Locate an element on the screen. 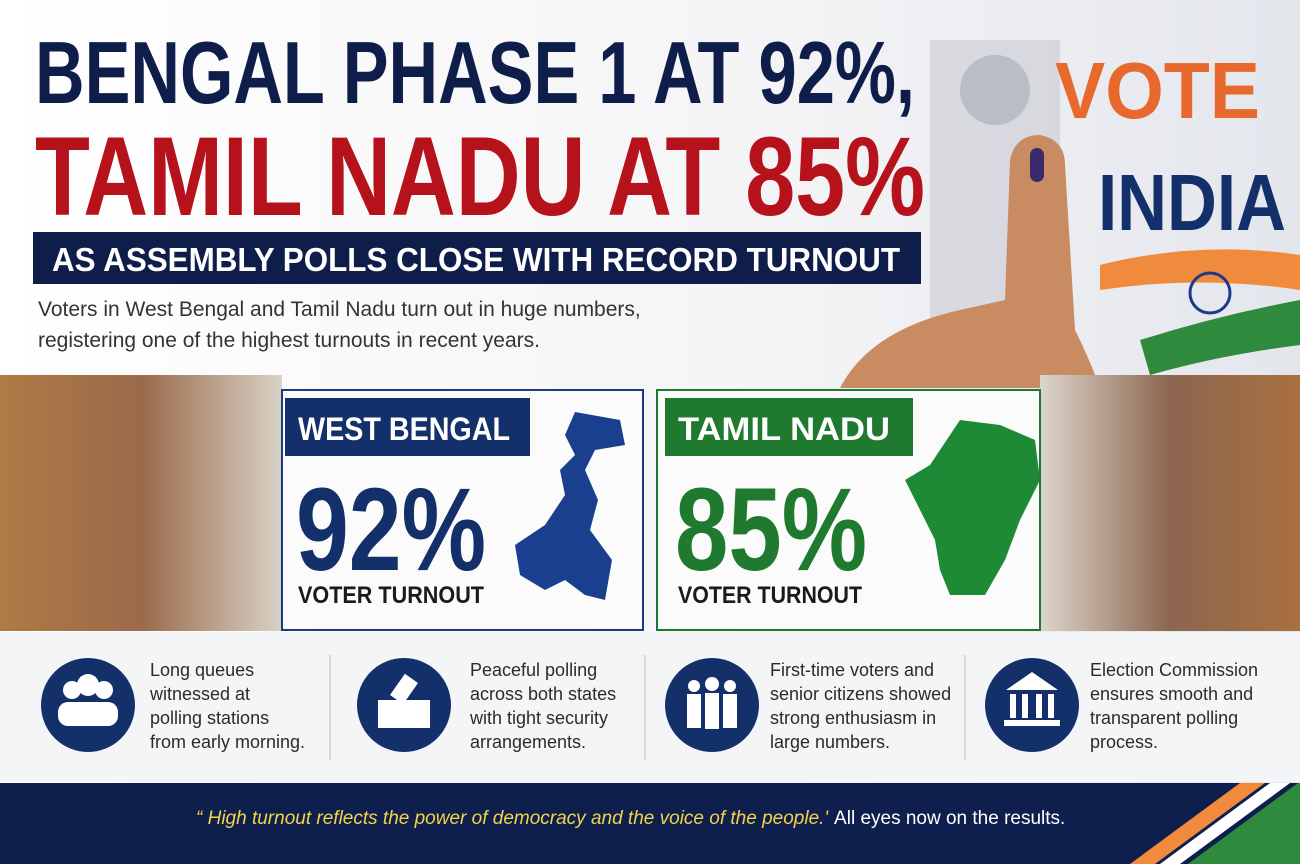 Image resolution: width=1300 pixels, height=864 pixels. footer-bar is located at coordinates (650, 823).